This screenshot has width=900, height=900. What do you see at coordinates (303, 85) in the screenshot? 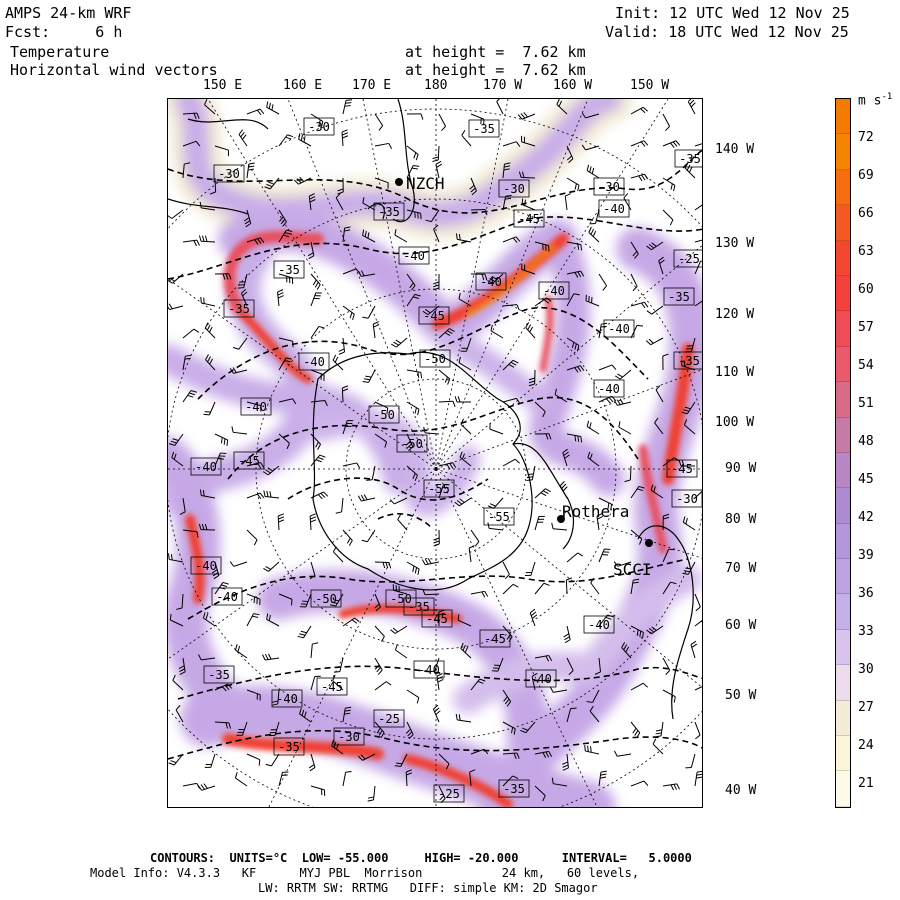
I see `lon-label: 160 E` at bounding box center [303, 85].